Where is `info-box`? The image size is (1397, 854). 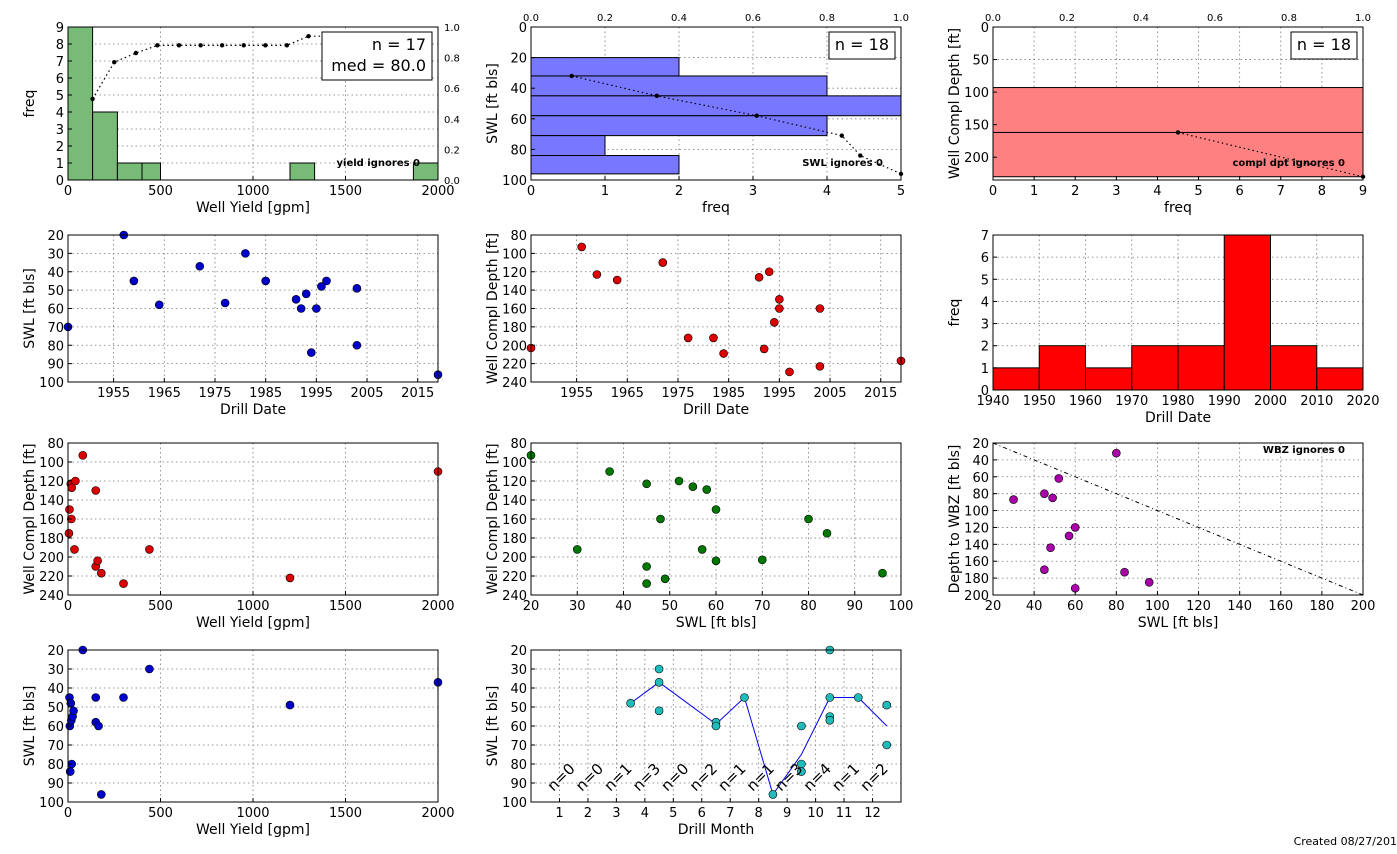 info-box is located at coordinates (1324, 45).